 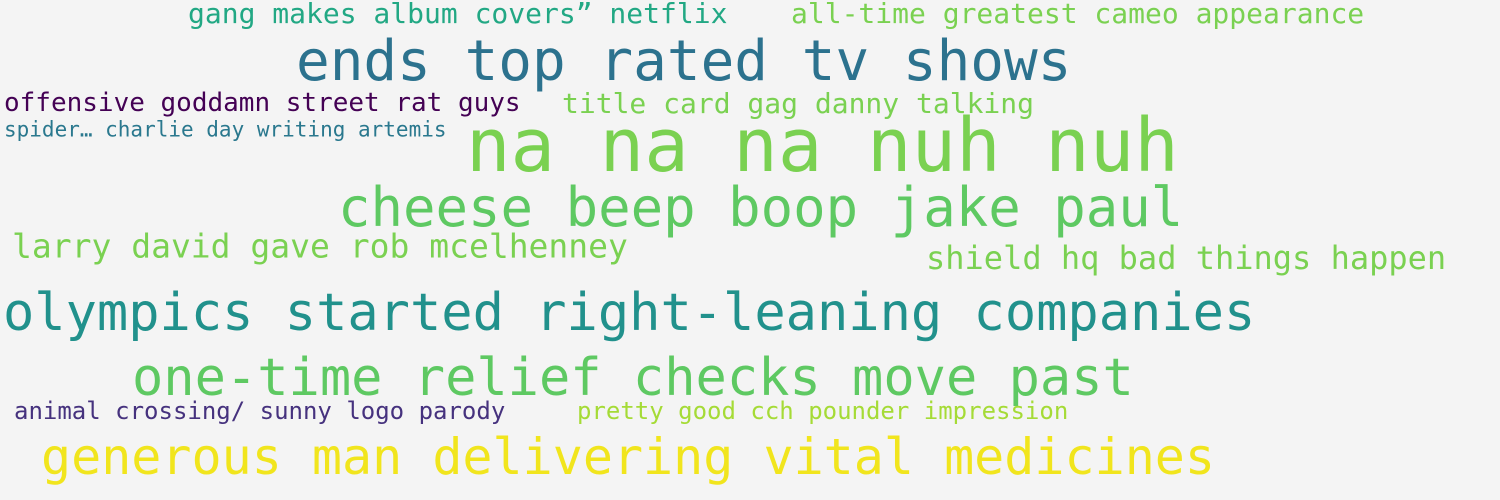 What do you see at coordinates (262, 103) in the screenshot?
I see `phrase-street-rat-guys: offensive goddamn street rat guys` at bounding box center [262, 103].